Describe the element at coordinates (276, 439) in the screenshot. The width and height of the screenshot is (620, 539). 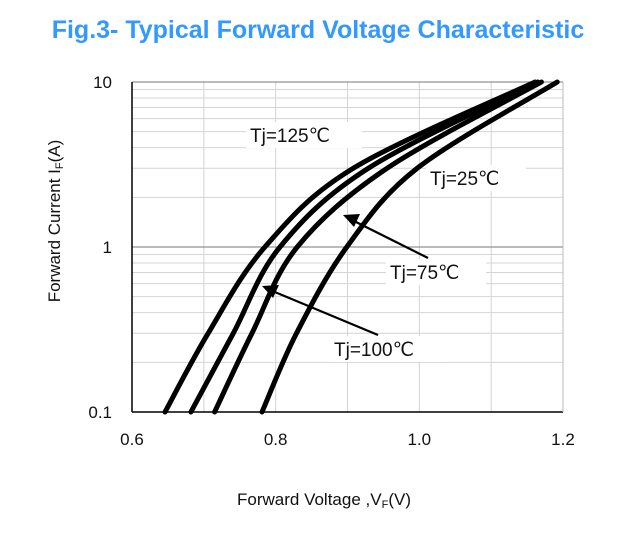
I see `x-tick-label: 0.8` at that location.